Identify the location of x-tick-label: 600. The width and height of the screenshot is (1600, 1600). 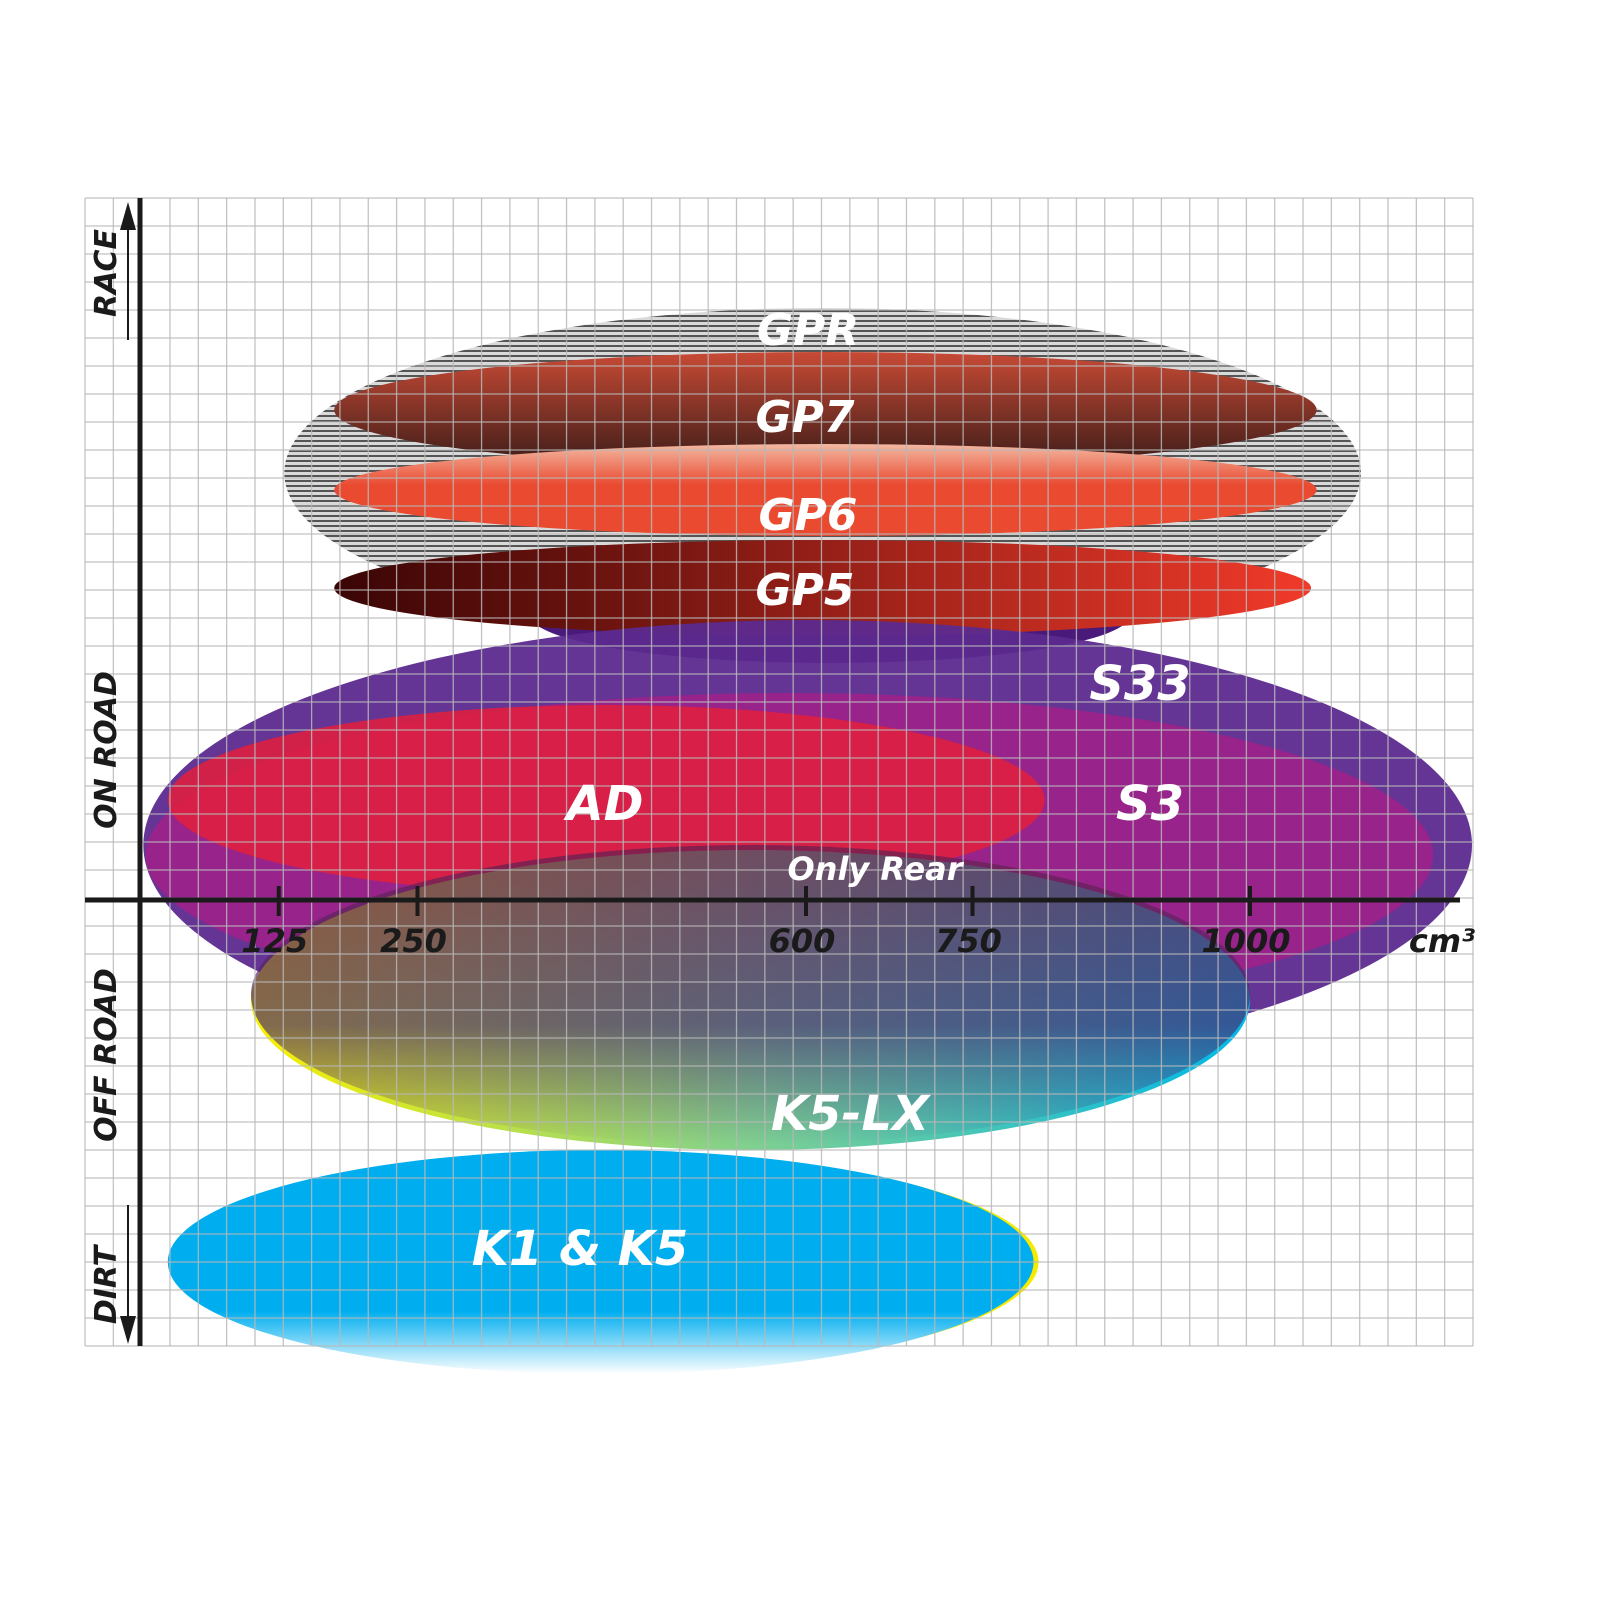
(802, 941).